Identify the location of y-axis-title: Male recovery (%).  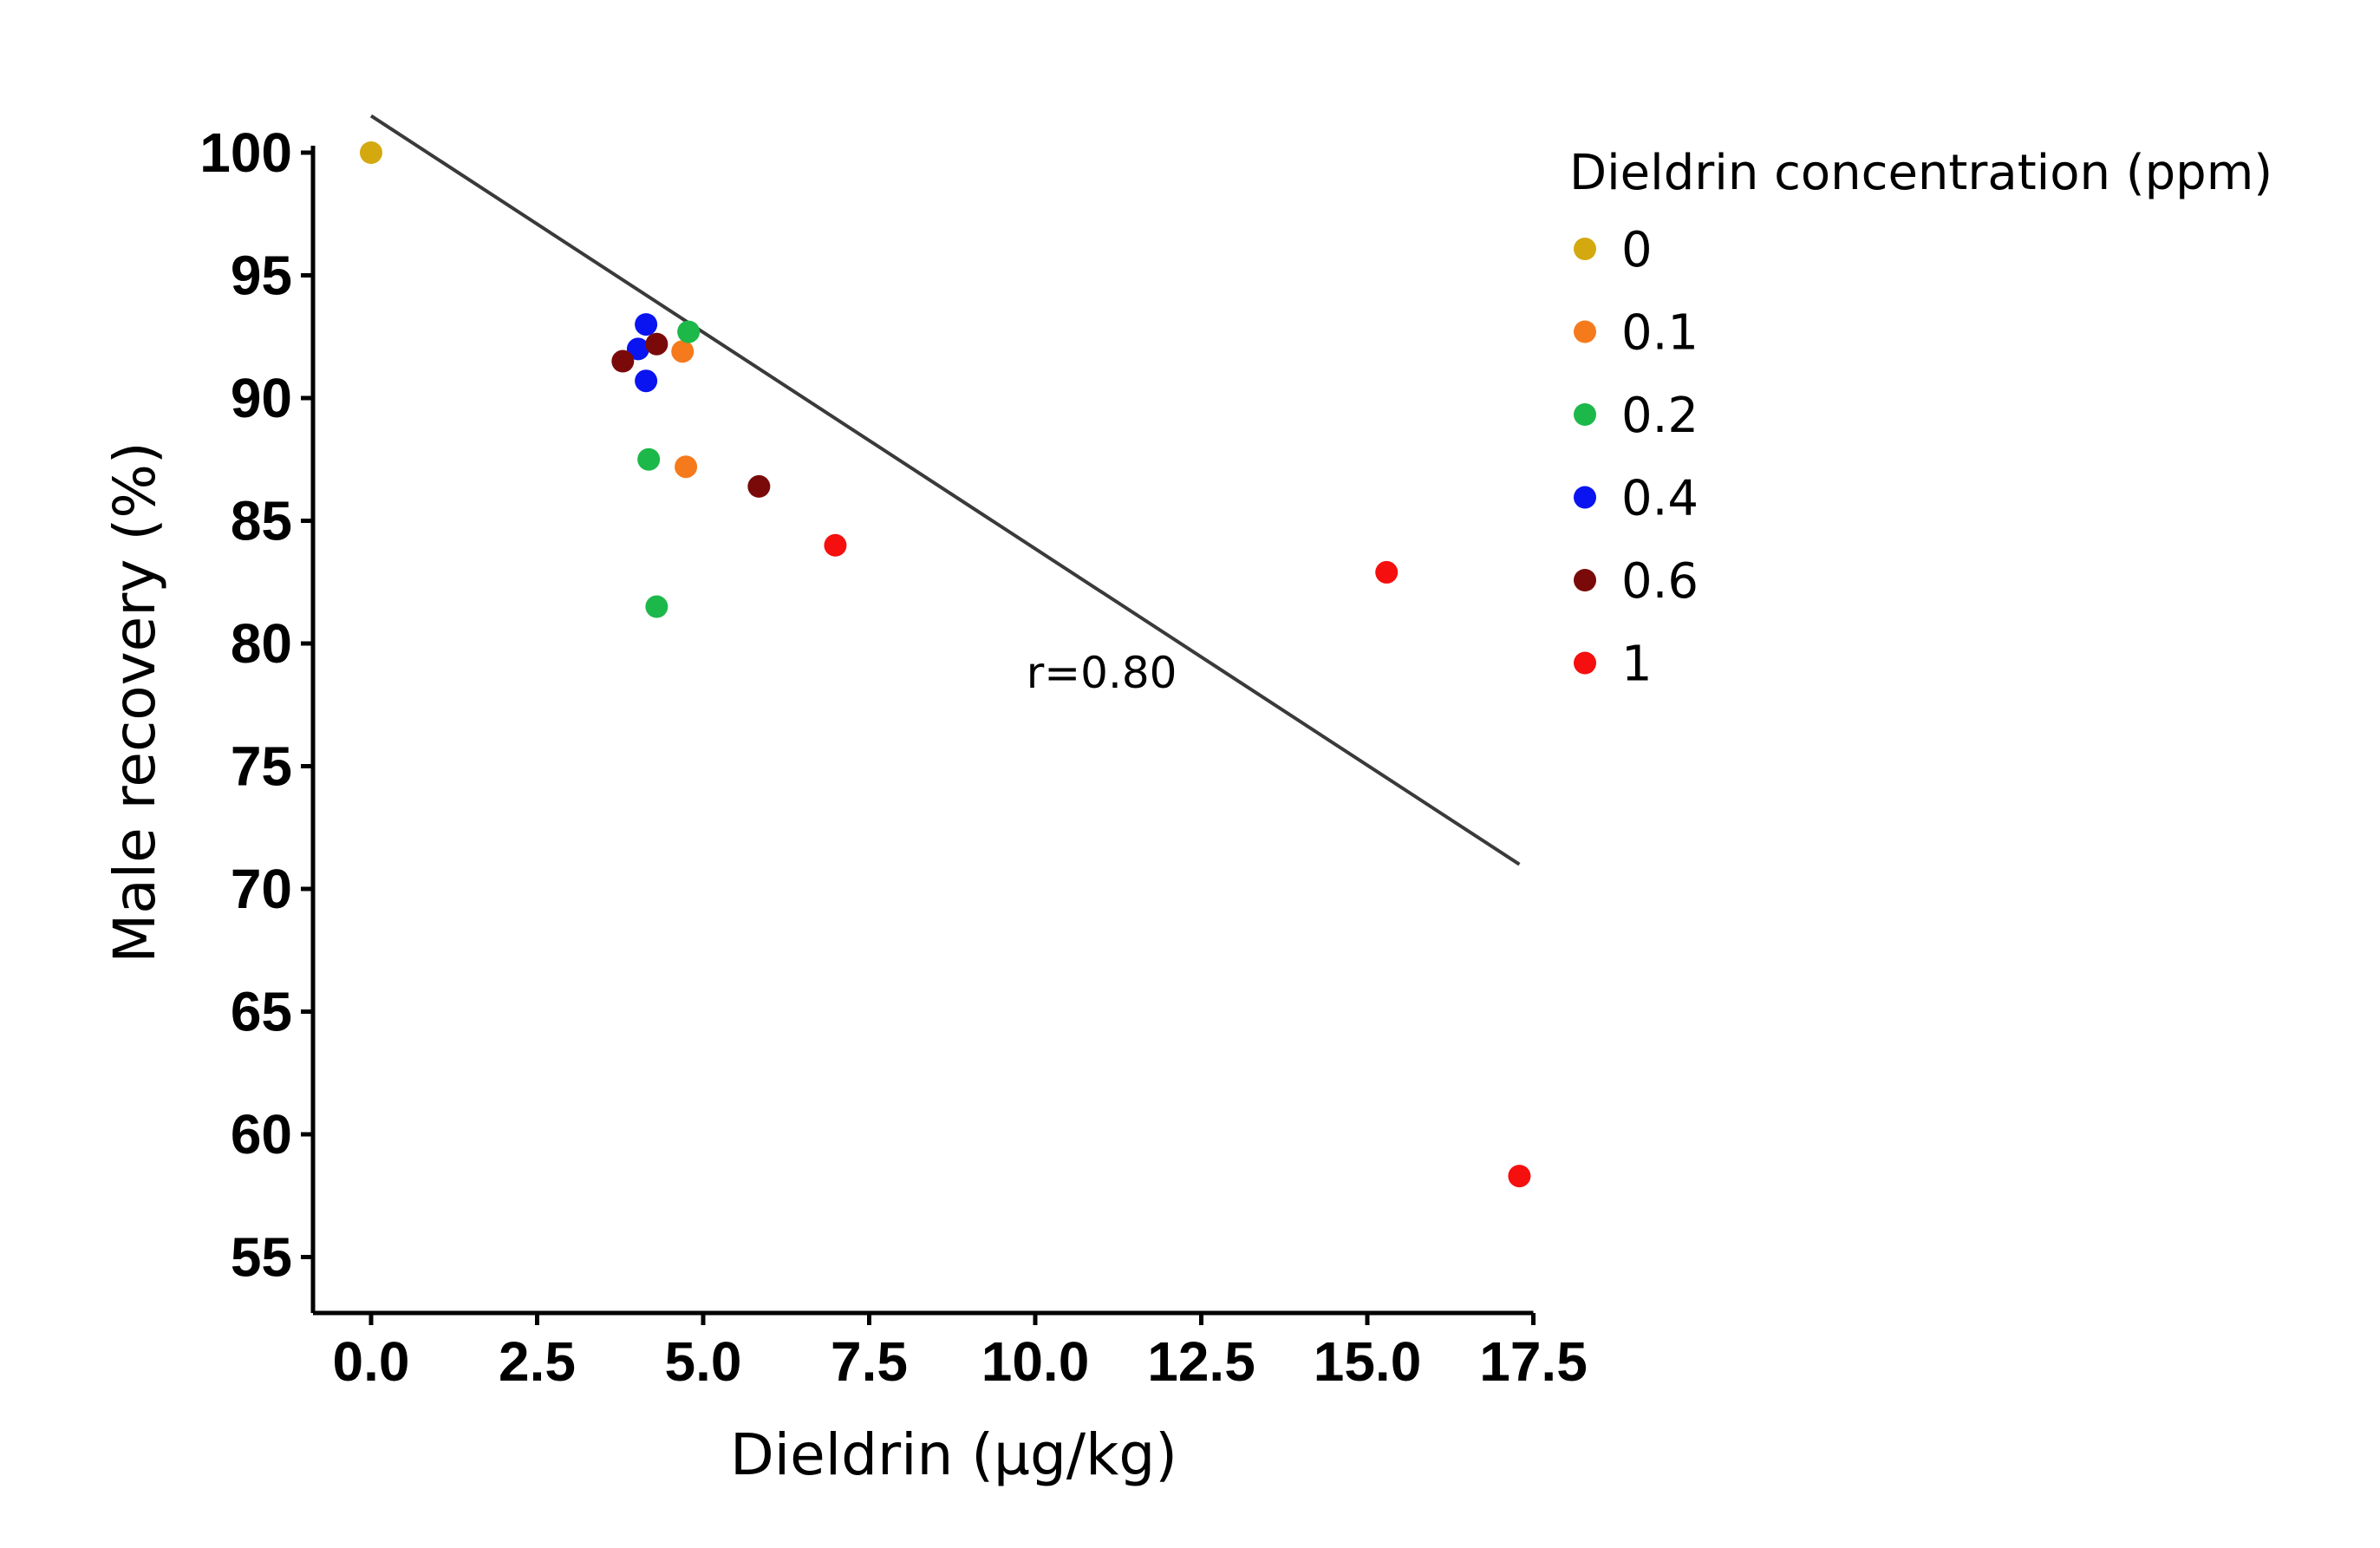
(134, 702).